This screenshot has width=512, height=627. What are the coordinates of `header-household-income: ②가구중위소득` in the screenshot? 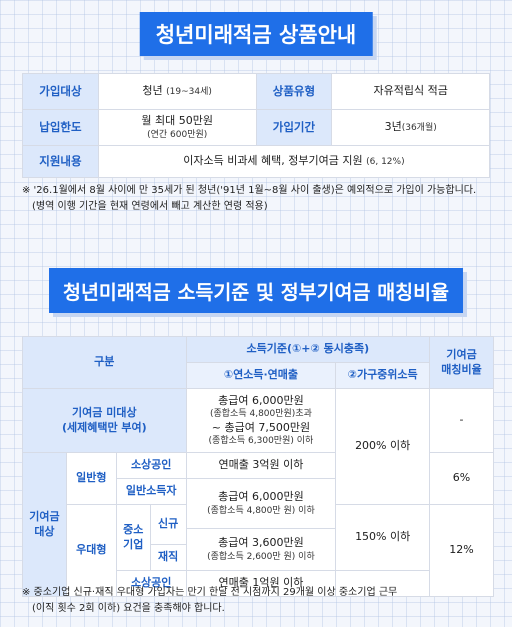 It's located at (383, 375).